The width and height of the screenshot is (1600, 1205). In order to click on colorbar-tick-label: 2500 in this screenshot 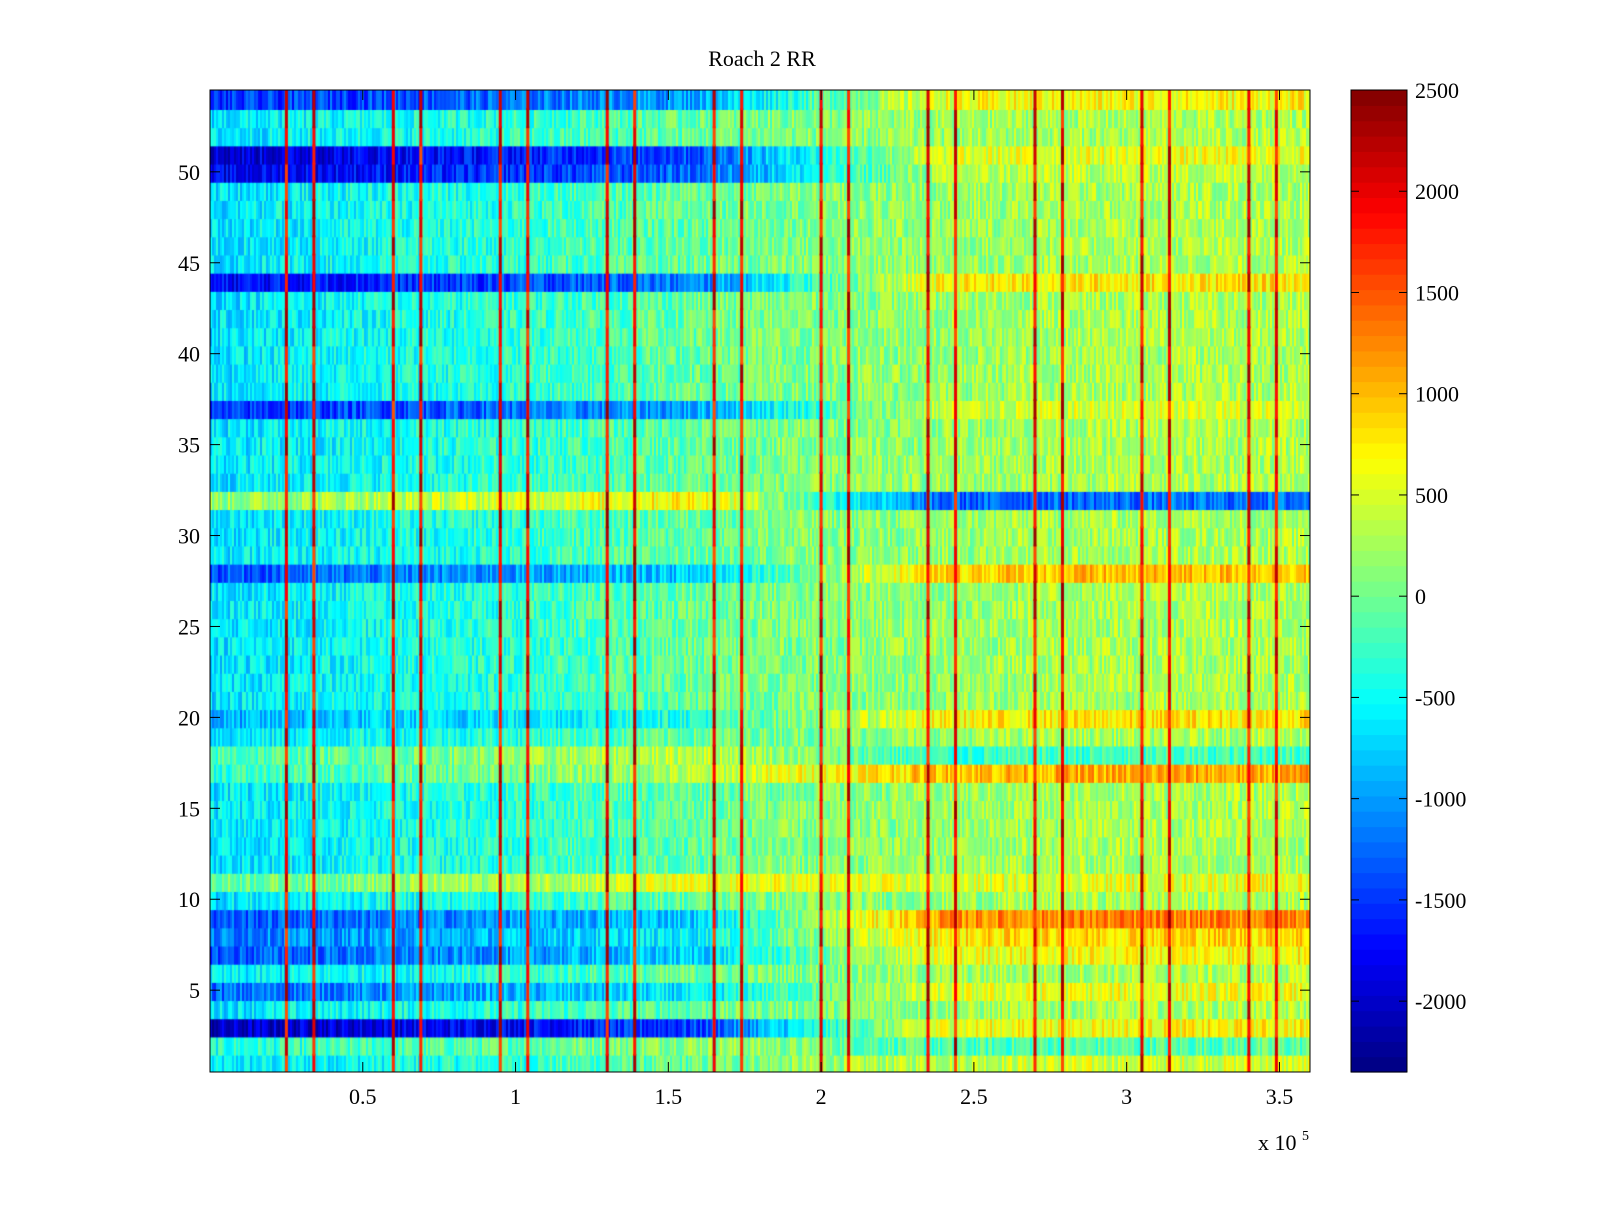, I will do `click(1437, 90)`.